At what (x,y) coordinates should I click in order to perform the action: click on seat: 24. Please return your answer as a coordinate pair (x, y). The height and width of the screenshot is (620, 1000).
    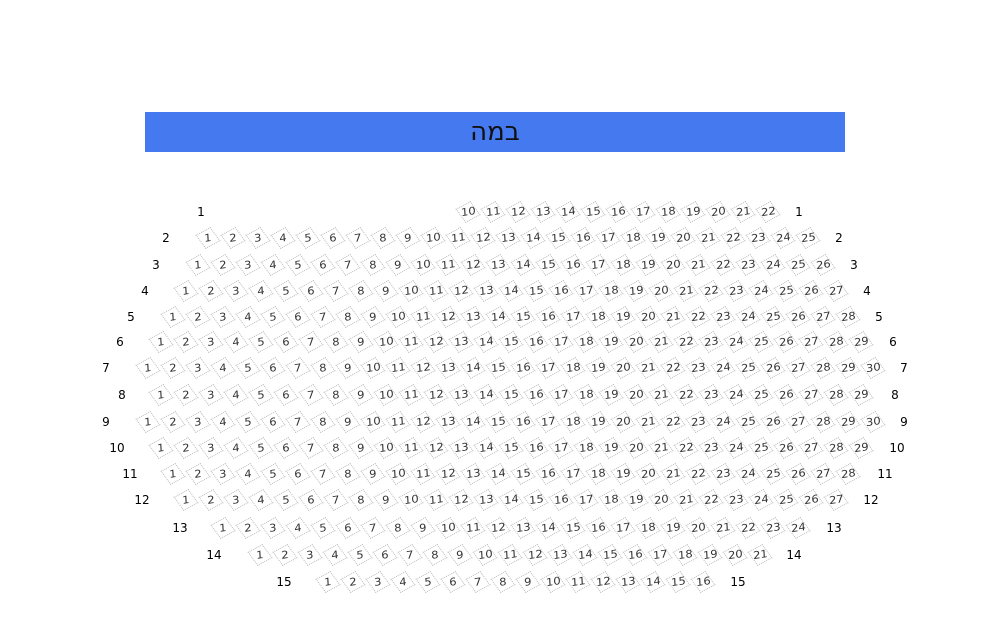
    Looking at the image, I should click on (761, 291).